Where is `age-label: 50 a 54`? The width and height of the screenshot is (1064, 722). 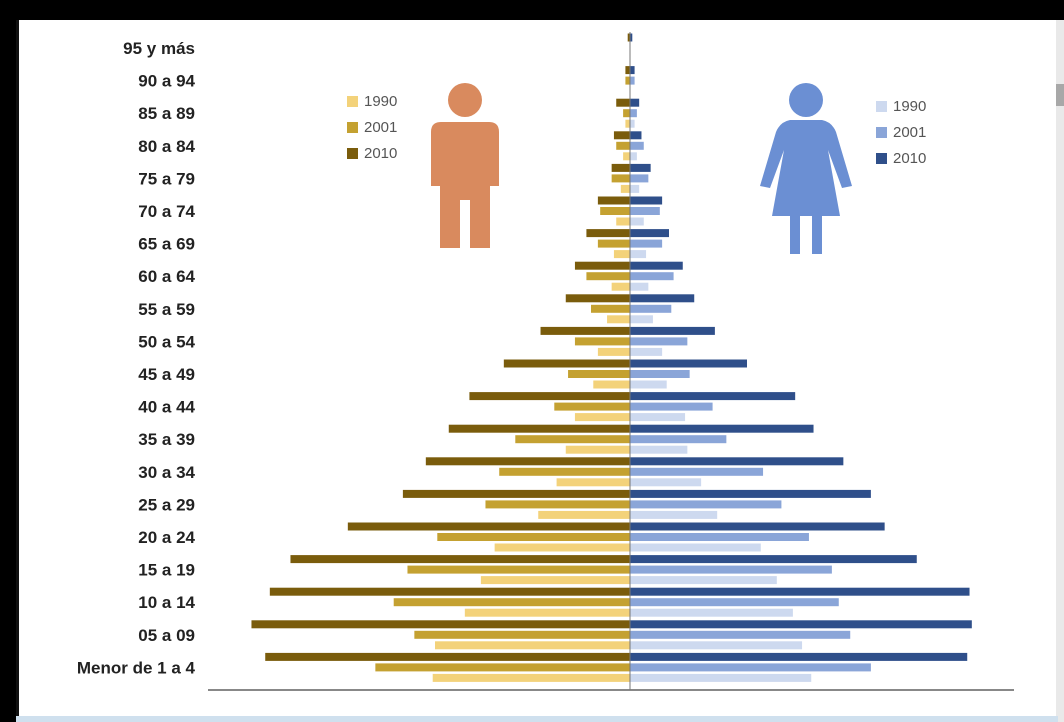 age-label: 50 a 54 is located at coordinates (166, 341).